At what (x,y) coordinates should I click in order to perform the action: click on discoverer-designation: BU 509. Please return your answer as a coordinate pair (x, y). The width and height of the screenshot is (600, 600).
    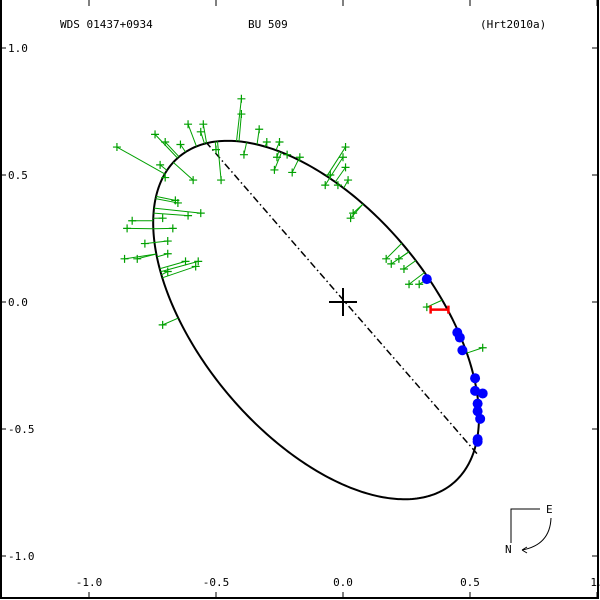
    Looking at the image, I should click on (268, 24).